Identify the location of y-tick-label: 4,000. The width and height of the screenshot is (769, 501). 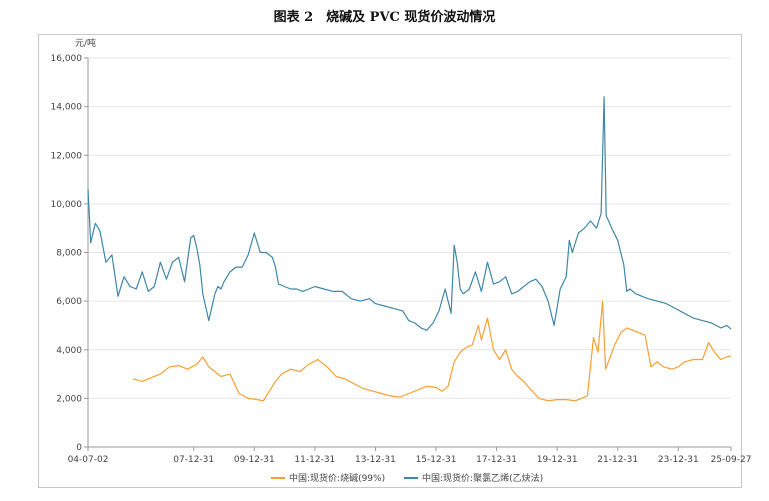
(69, 351).